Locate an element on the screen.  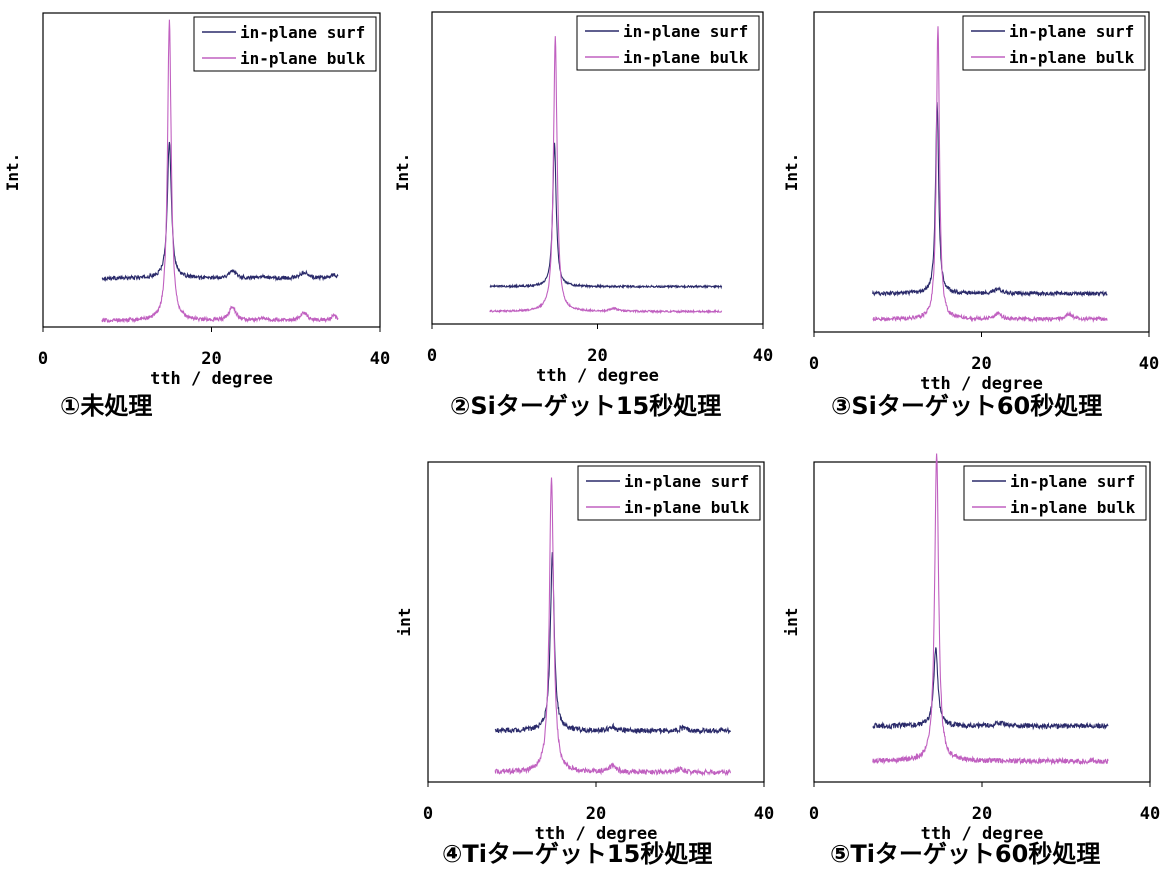
chart-caption: ⑤Tiターゲット60秒処理 is located at coordinates (965, 854).